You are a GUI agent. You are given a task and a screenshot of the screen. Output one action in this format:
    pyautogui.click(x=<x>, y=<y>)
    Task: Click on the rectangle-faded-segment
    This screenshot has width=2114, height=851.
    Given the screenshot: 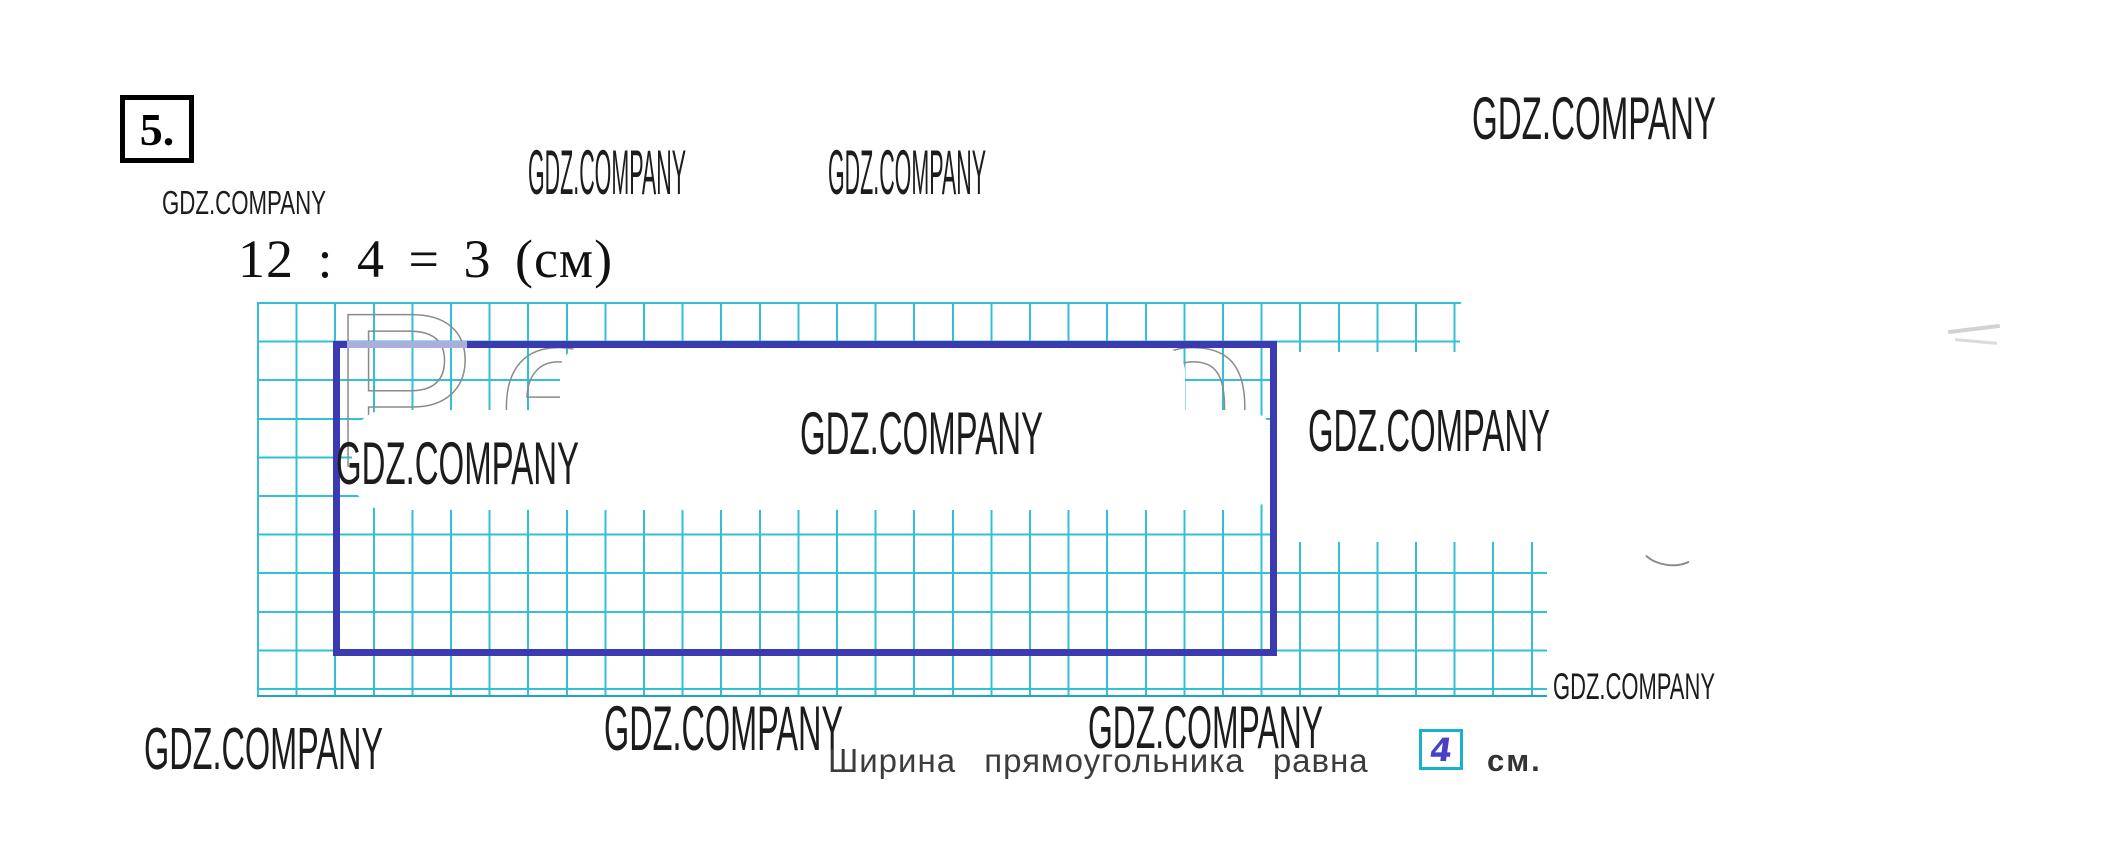 What is the action you would take?
    pyautogui.click(x=407, y=344)
    